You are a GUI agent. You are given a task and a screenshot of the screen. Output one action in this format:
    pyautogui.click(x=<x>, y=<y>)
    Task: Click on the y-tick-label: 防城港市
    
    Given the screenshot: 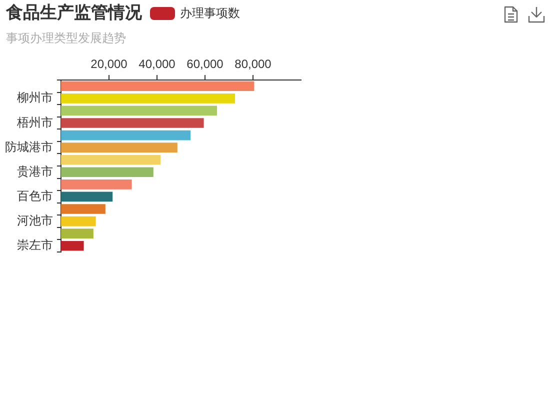 What is the action you would take?
    pyautogui.click(x=29, y=147)
    